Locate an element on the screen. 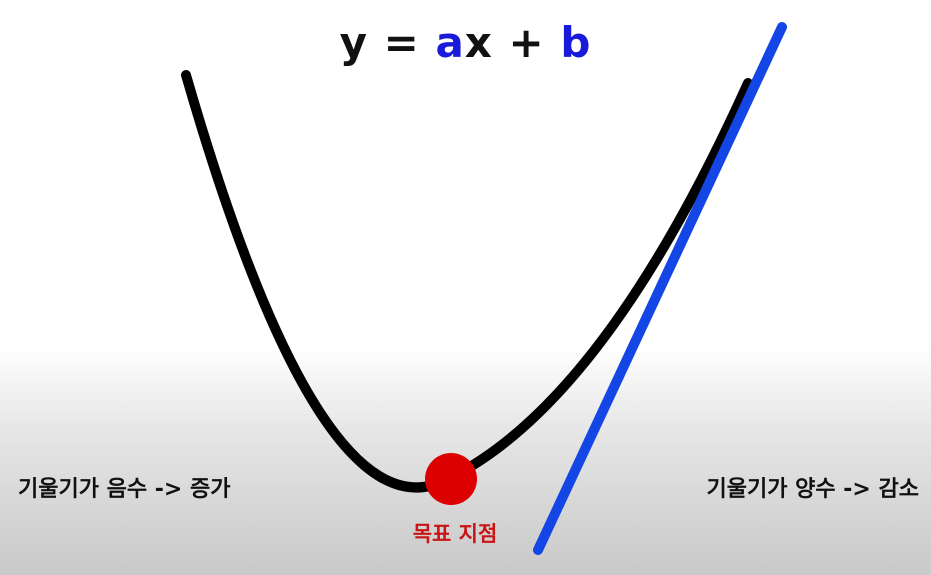 This screenshot has width=931, height=575. equation-plus: + is located at coordinates (526, 42).